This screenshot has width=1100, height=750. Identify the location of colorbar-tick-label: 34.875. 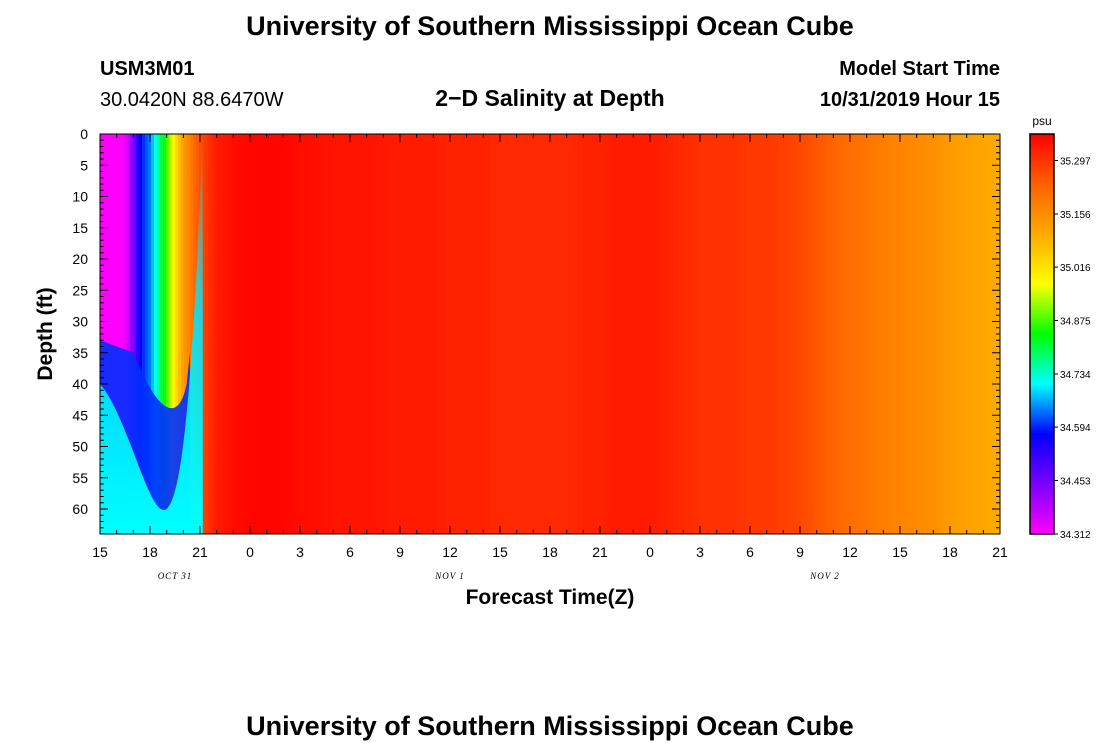
(1075, 322).